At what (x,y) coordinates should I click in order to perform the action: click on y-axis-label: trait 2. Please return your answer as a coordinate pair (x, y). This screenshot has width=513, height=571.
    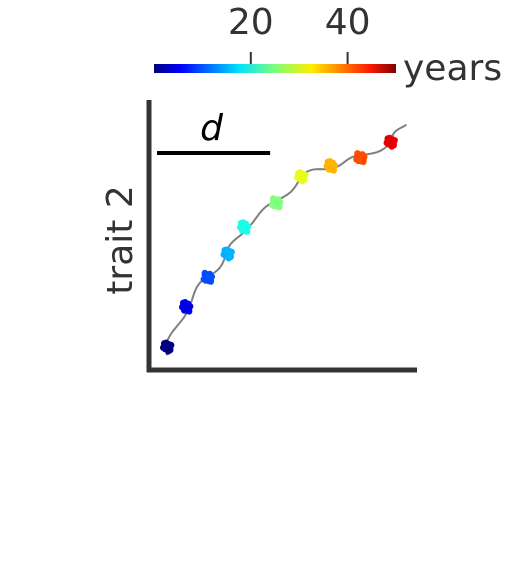
    Looking at the image, I should click on (120, 239).